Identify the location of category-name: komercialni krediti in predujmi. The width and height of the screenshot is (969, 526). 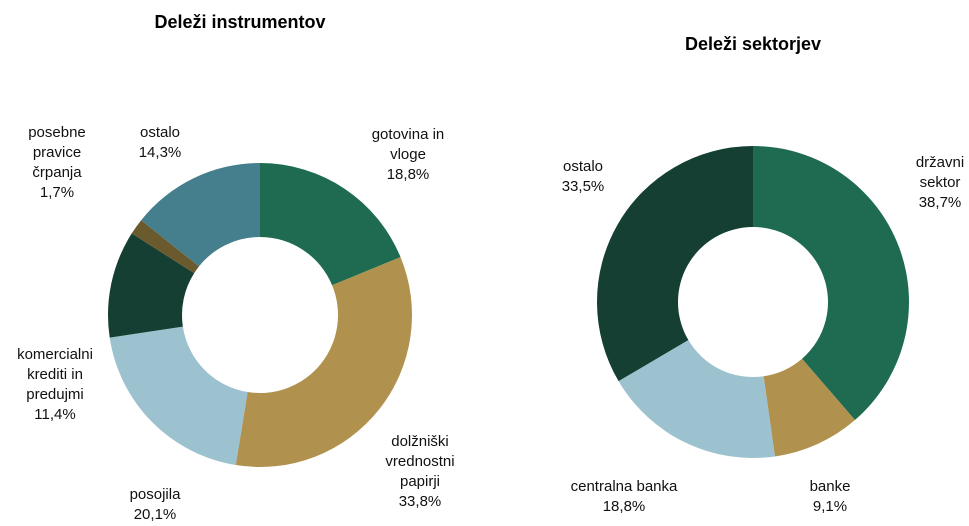
(55, 374).